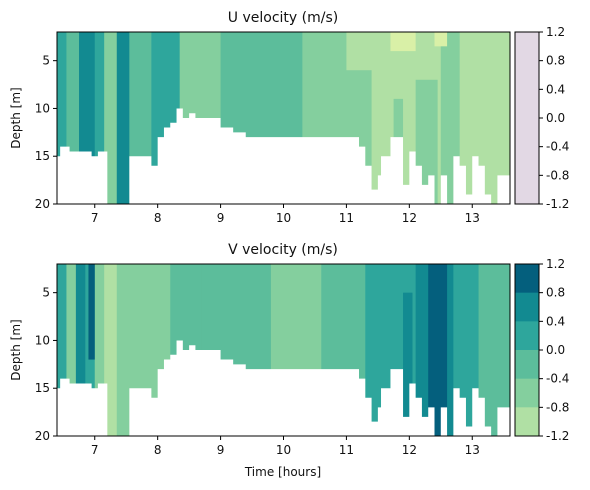 The image size is (590, 490). I want to click on u-chart-title: U velocity (m/s), so click(283, 18).